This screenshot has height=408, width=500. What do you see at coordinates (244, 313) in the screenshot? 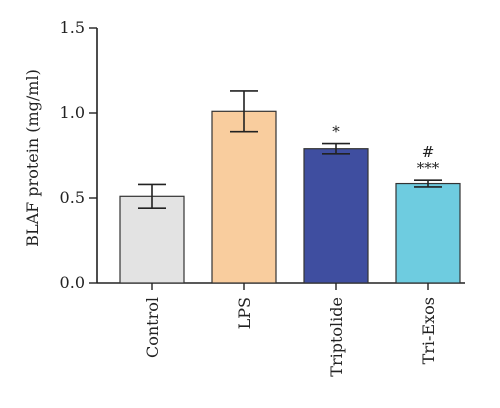
I see `x-category-label: LPS` at bounding box center [244, 313].